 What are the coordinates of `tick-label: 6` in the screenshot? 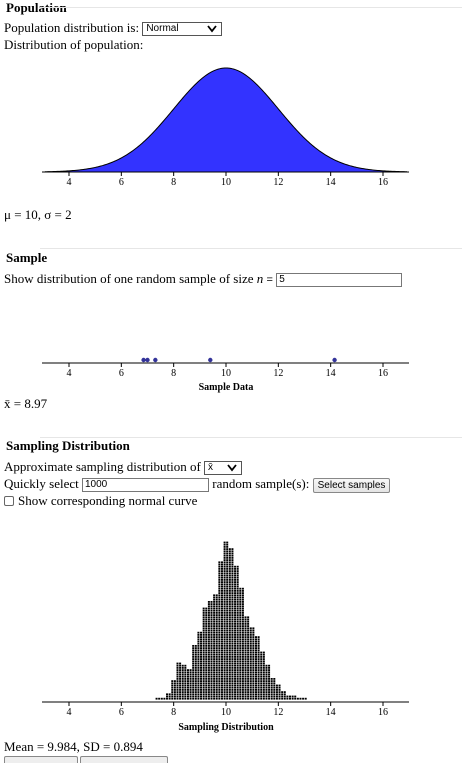 It's located at (121, 182).